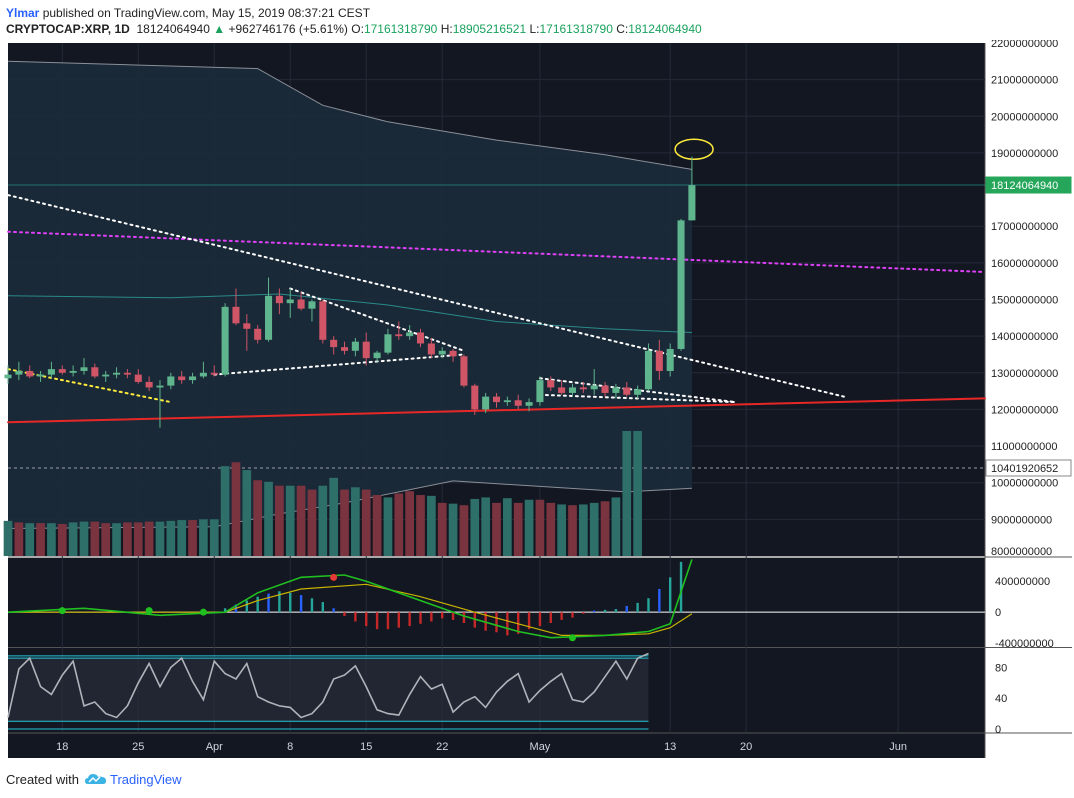 The height and width of the screenshot is (798, 1074). I want to click on close-value: 18124064940, so click(665, 29).